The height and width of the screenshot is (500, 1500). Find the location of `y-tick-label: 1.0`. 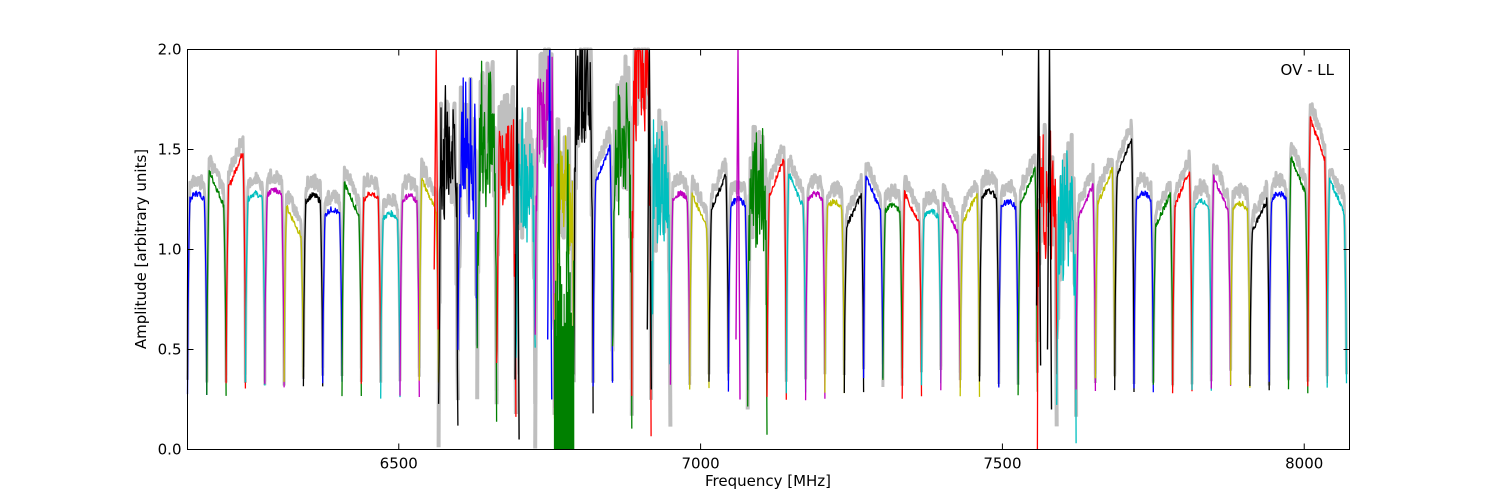

y-tick-label: 1.0 is located at coordinates (170, 250).